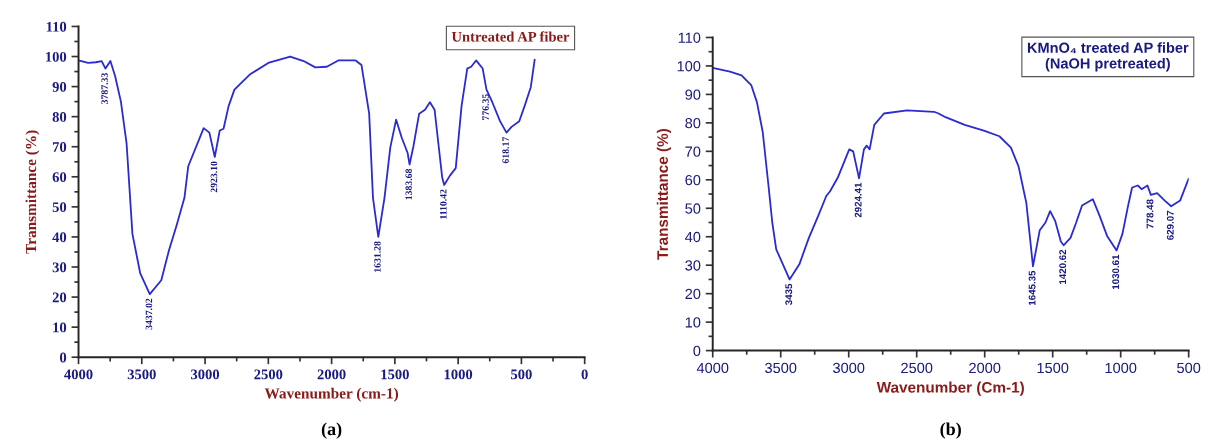  What do you see at coordinates (485, 107) in the screenshot?
I see `annotation: 776.35` at bounding box center [485, 107].